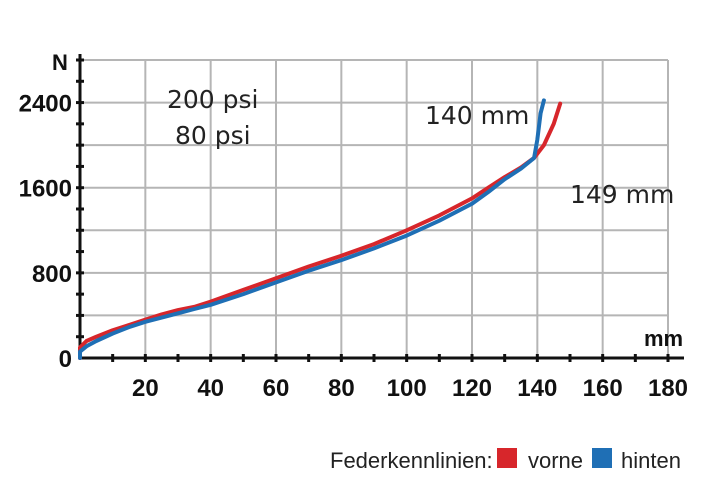 Image resolution: width=712 pixels, height=484 pixels. What do you see at coordinates (651, 460) in the screenshot?
I see `legend-label-hinten: hinten` at bounding box center [651, 460].